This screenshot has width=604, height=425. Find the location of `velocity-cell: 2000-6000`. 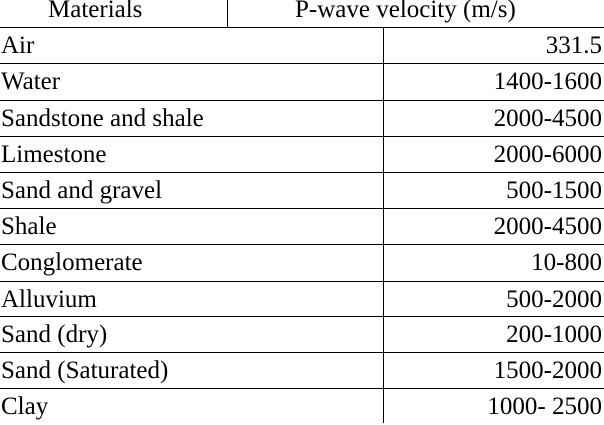

velocity-cell: 2000-6000 is located at coordinates (547, 154).